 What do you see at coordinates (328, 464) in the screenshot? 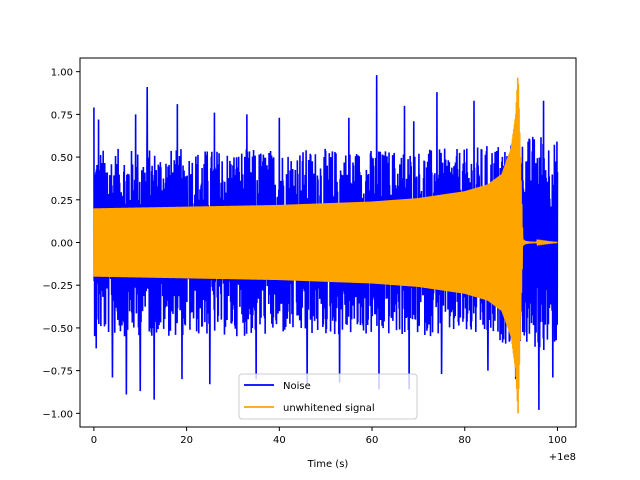
I see `x-axis-label: Time (s)` at bounding box center [328, 464].